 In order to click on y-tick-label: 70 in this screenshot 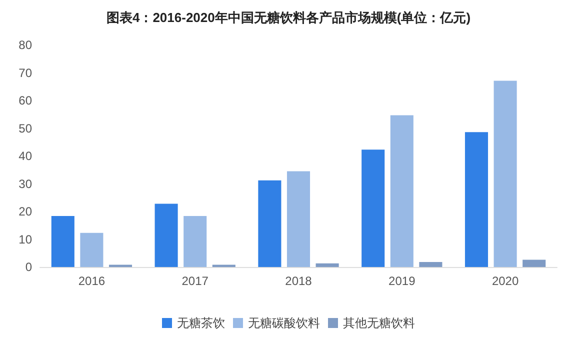, I will do `click(25, 73)`.